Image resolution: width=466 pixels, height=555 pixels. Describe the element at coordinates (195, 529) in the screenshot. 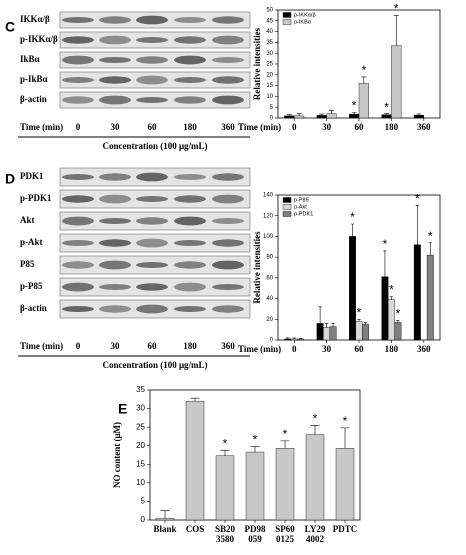

I see `x-tick-label: COS` at that location.